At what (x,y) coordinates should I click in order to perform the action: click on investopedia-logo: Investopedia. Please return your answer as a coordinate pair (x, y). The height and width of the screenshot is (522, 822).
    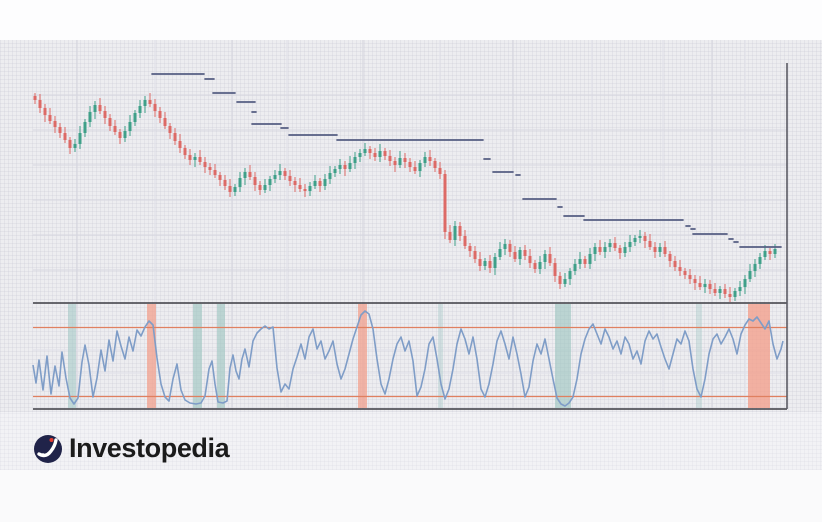
    Looking at the image, I should click on (131, 448).